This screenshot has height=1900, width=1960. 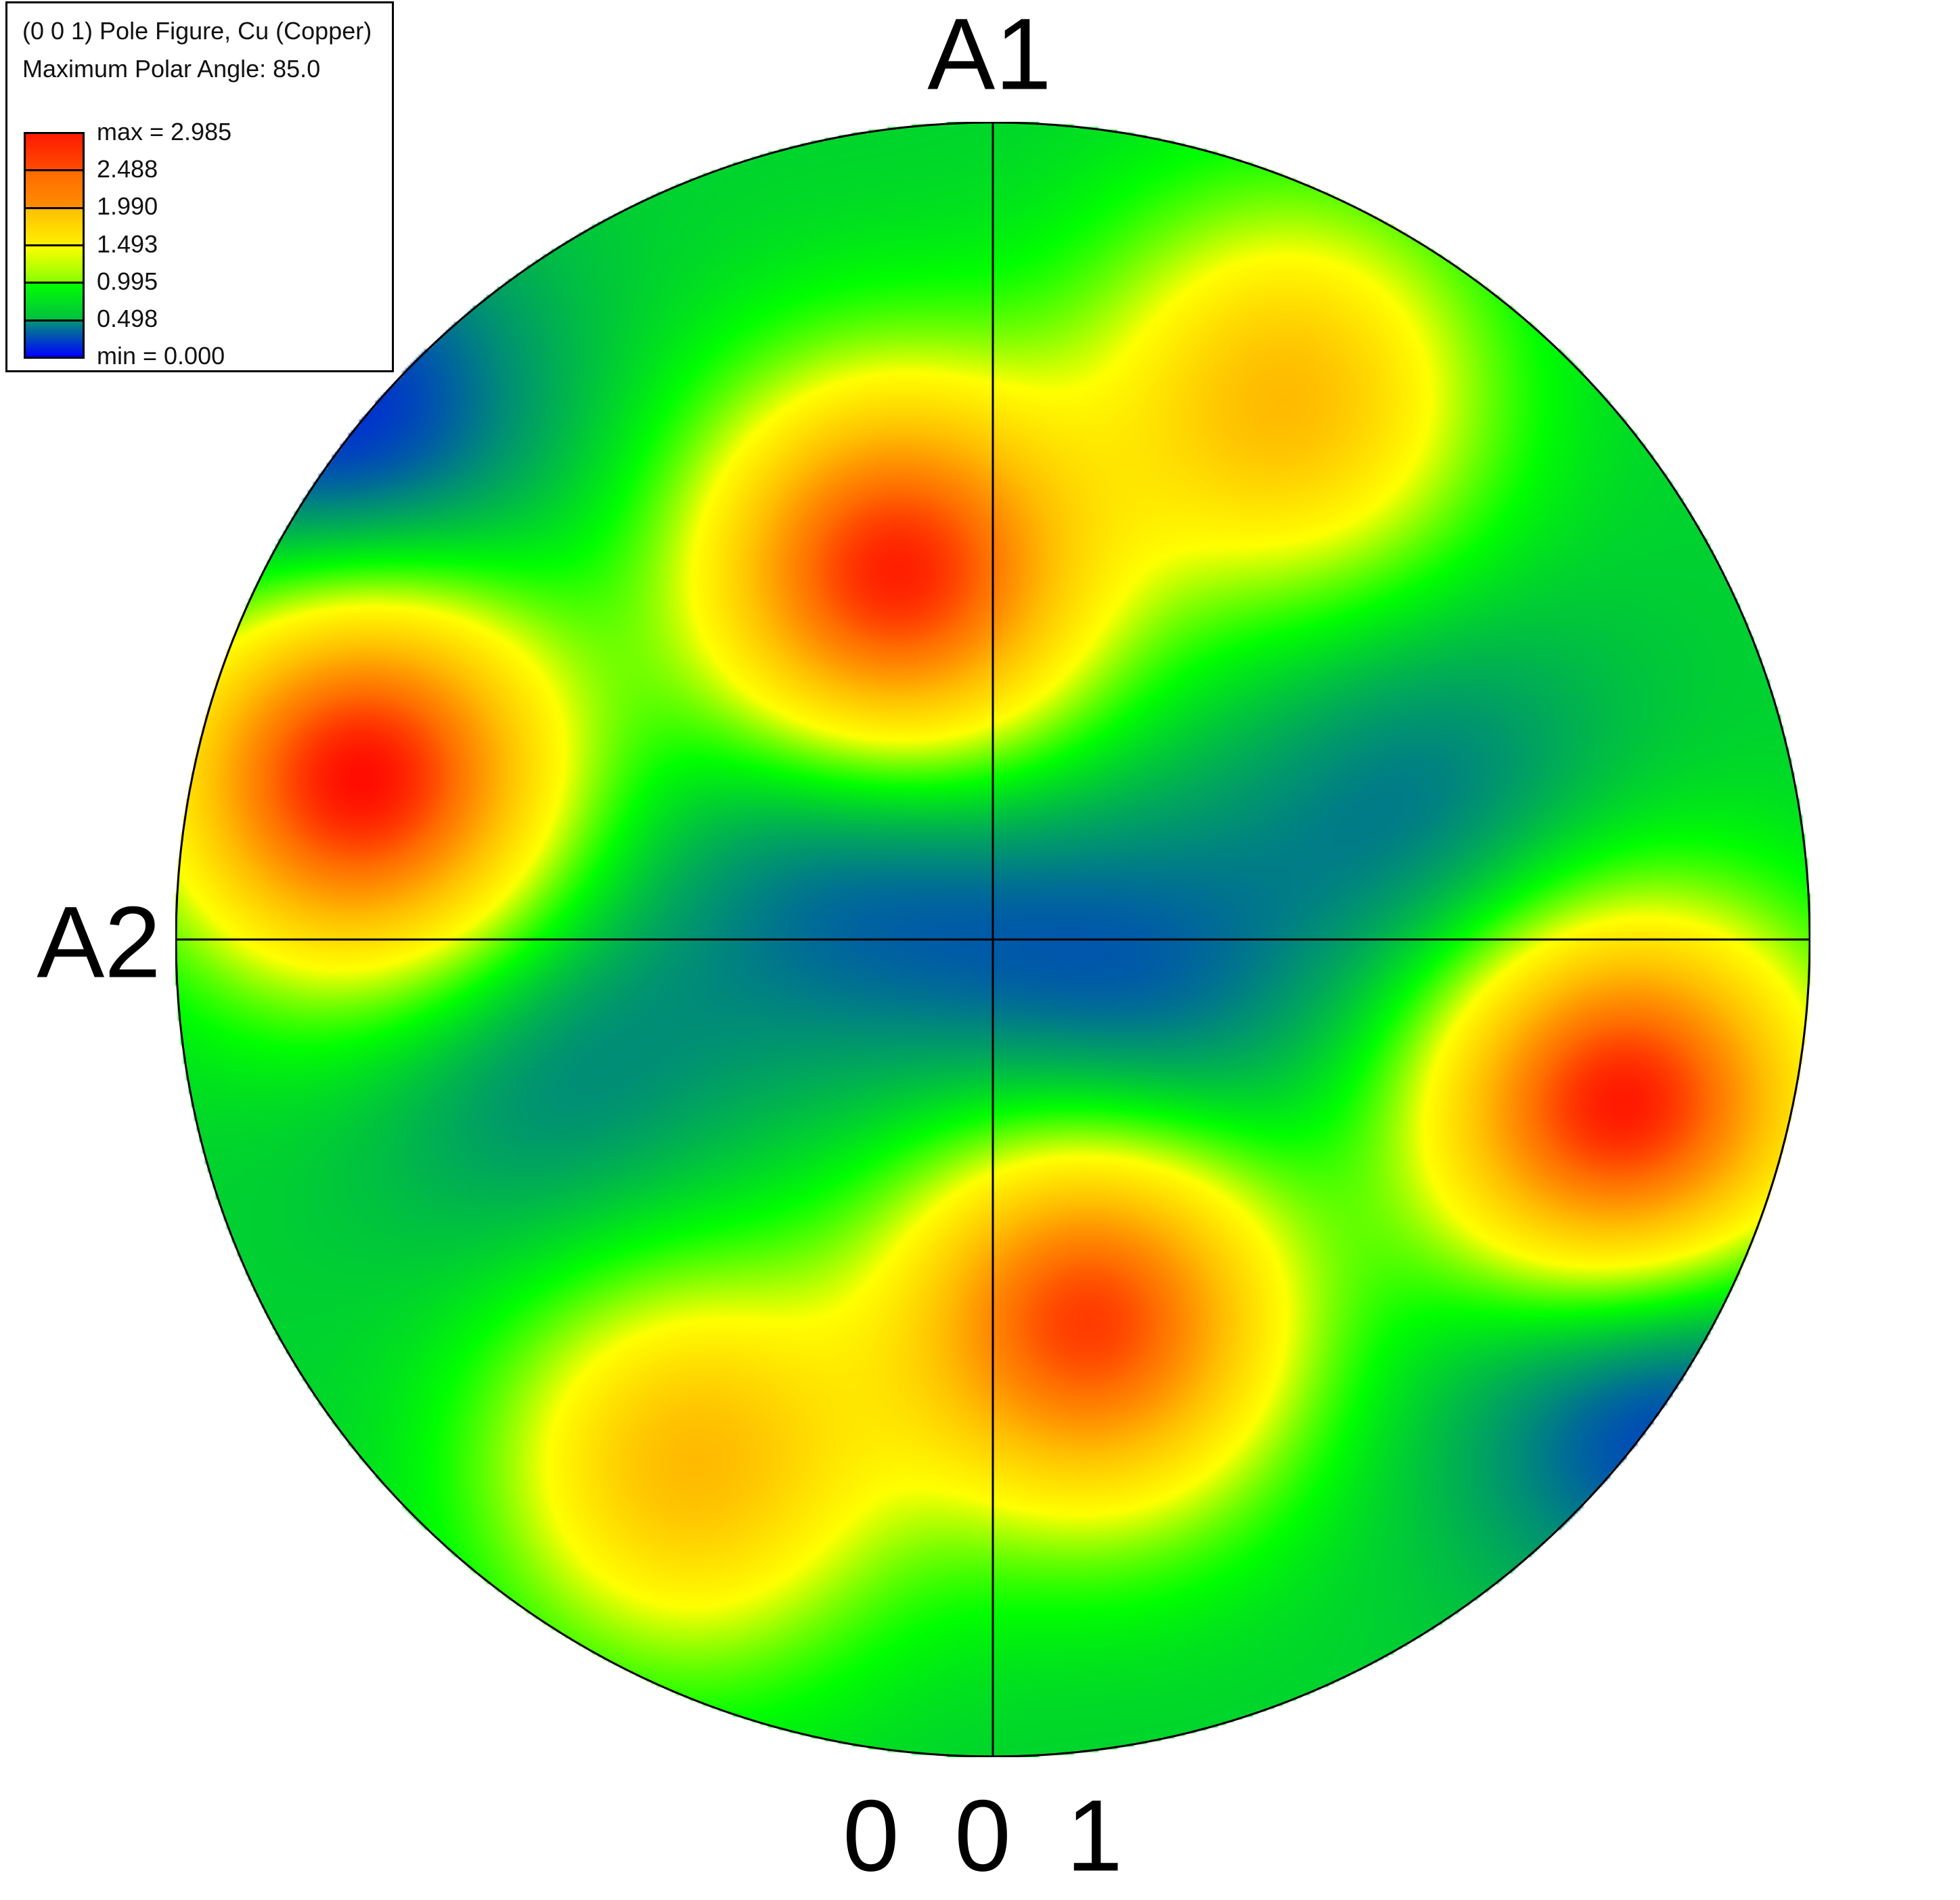 What do you see at coordinates (197, 31) in the screenshot?
I see `chart-title: (0 0 1) Pole Figure, Cu (Copper)` at bounding box center [197, 31].